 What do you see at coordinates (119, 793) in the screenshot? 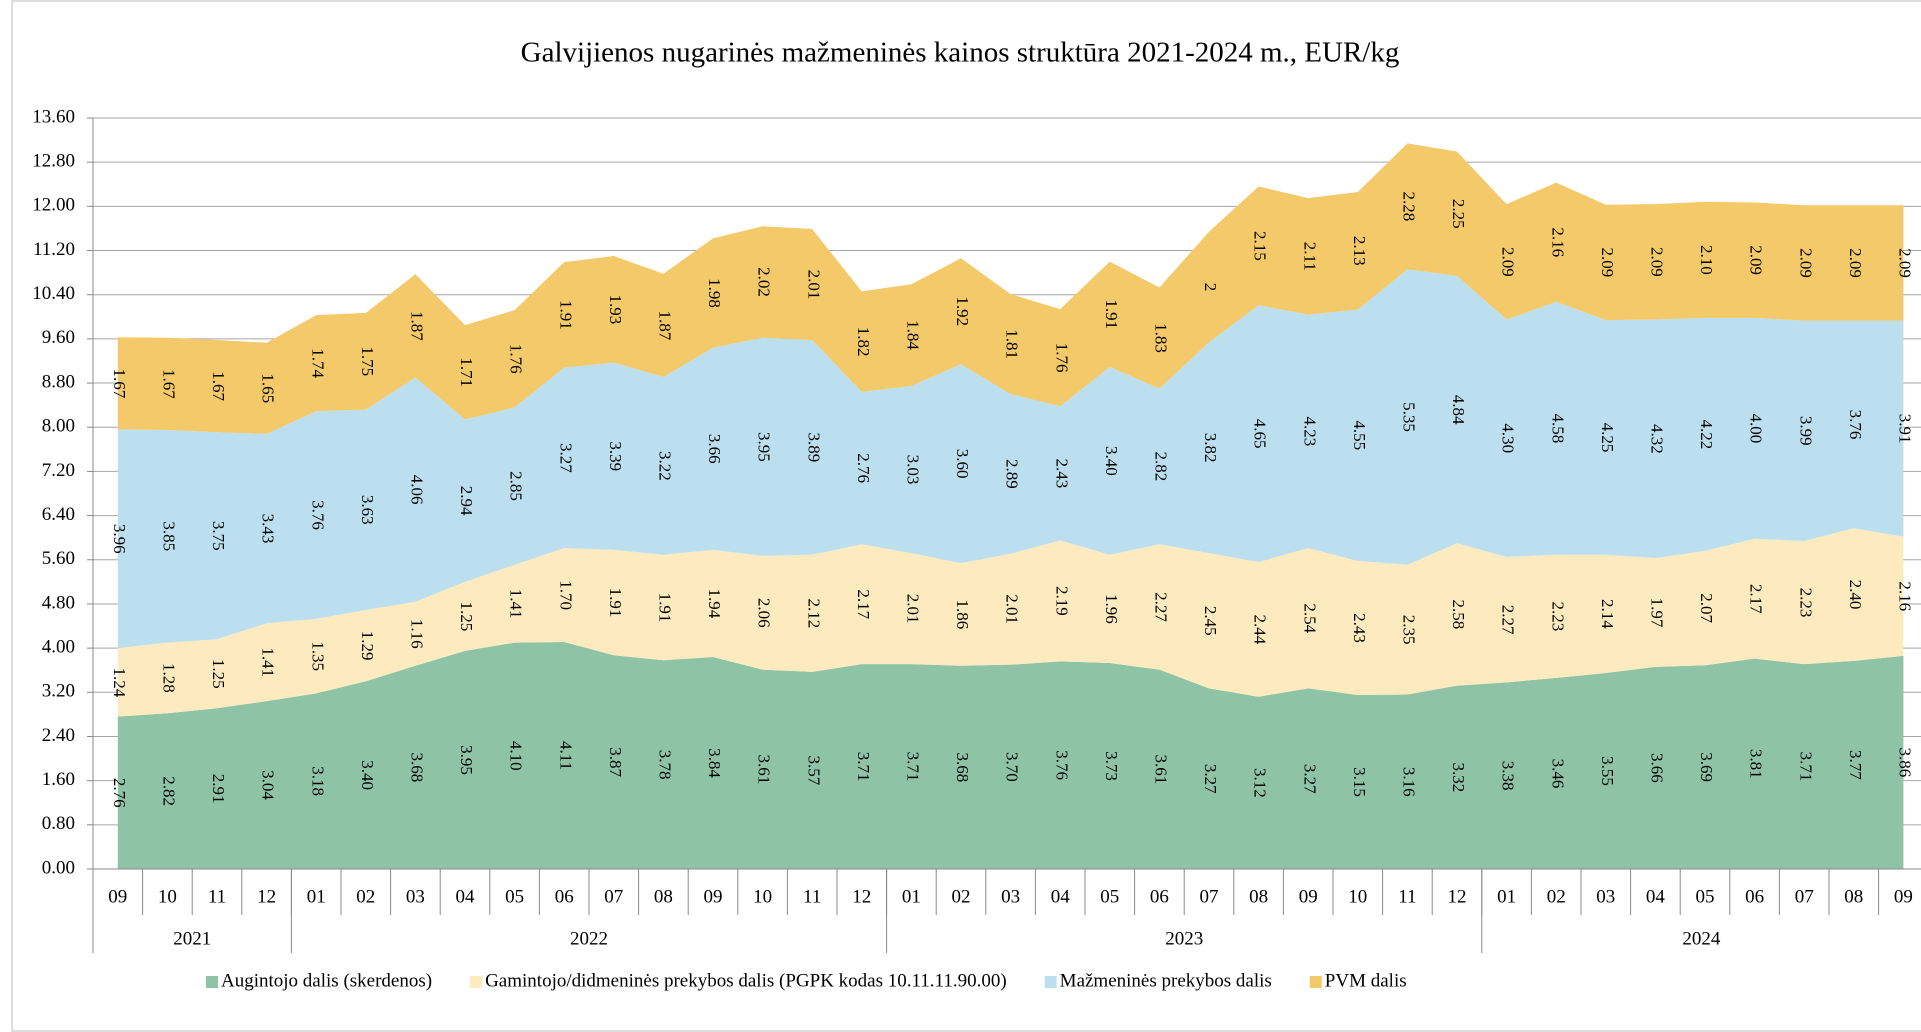
I see `data-label: 2.76` at bounding box center [119, 793].